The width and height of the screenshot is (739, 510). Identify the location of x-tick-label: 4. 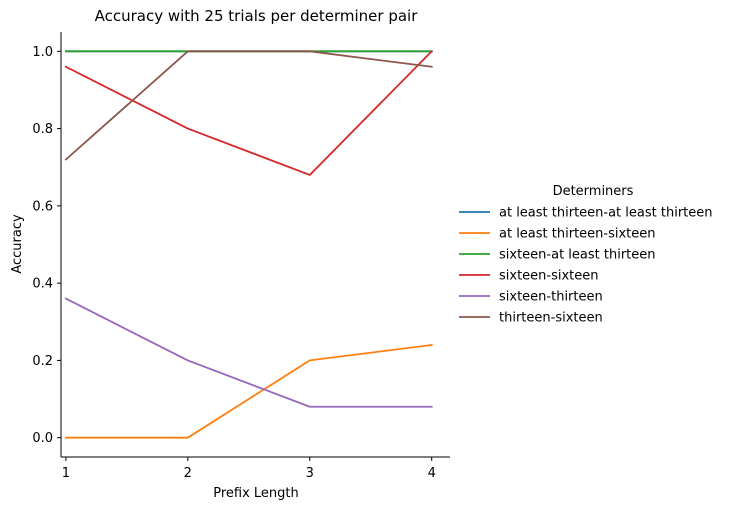
(432, 473).